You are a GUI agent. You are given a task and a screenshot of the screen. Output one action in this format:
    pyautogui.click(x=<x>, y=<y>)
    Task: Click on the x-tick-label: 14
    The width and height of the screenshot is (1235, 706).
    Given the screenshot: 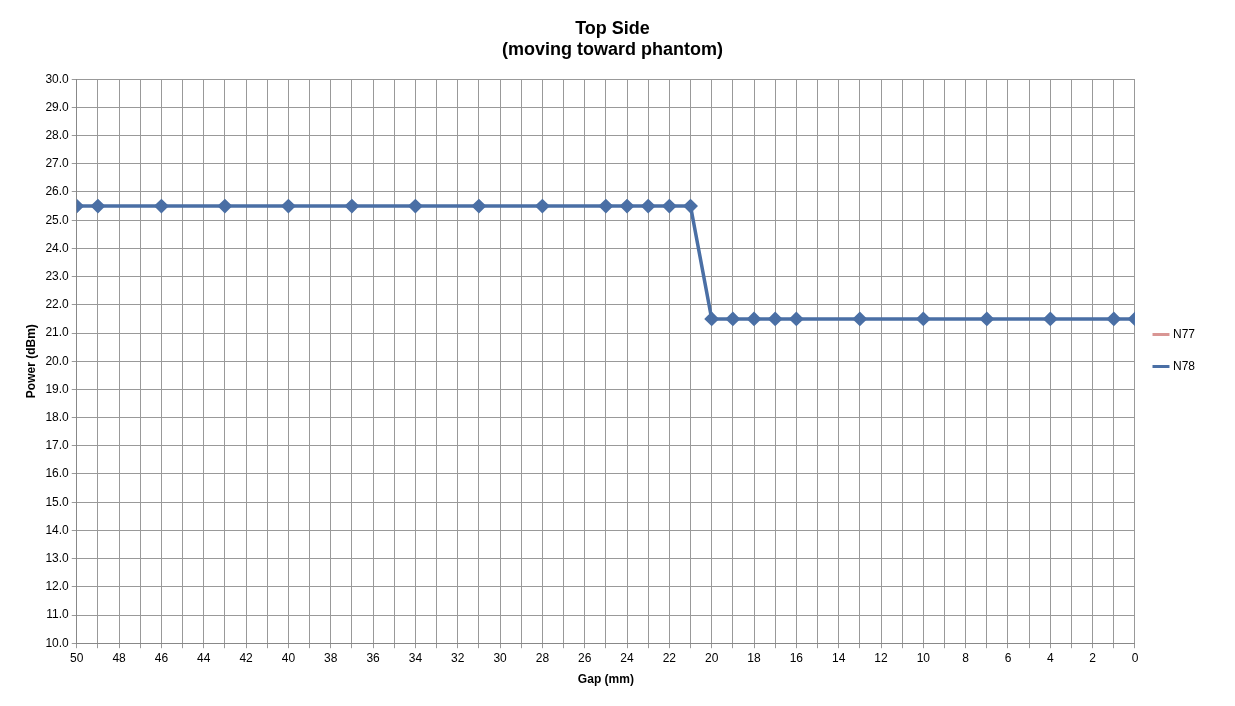 What is the action you would take?
    pyautogui.click(x=839, y=657)
    